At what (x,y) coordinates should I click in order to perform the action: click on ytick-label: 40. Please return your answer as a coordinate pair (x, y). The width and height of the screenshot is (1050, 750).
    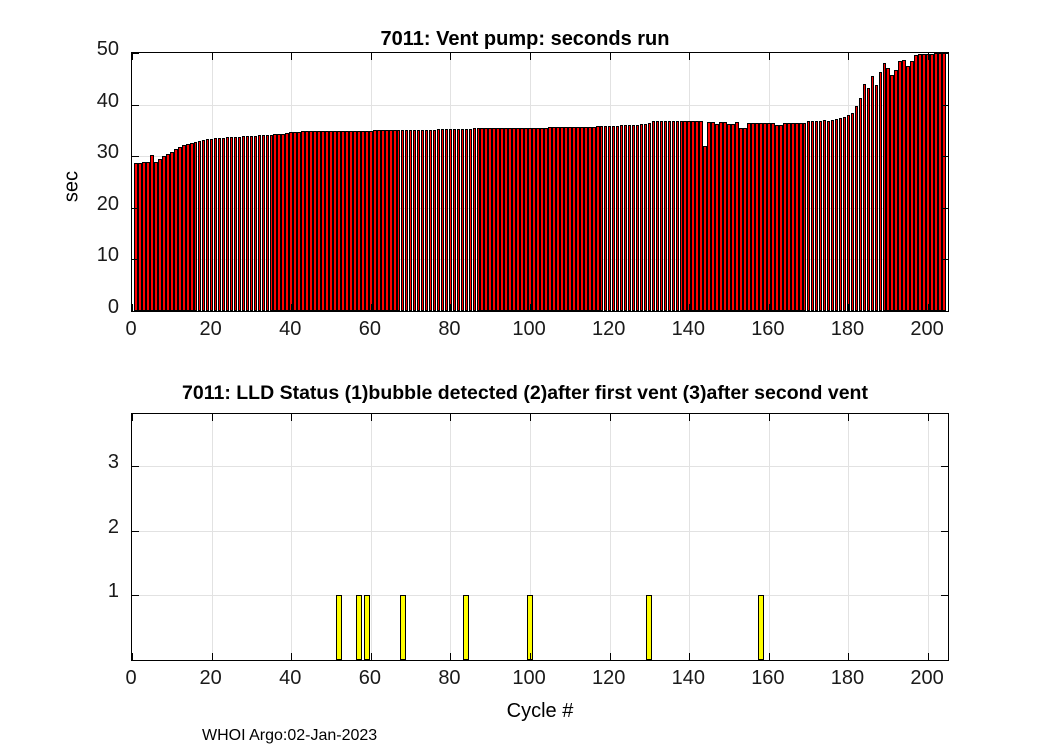
    Looking at the image, I should click on (107, 100).